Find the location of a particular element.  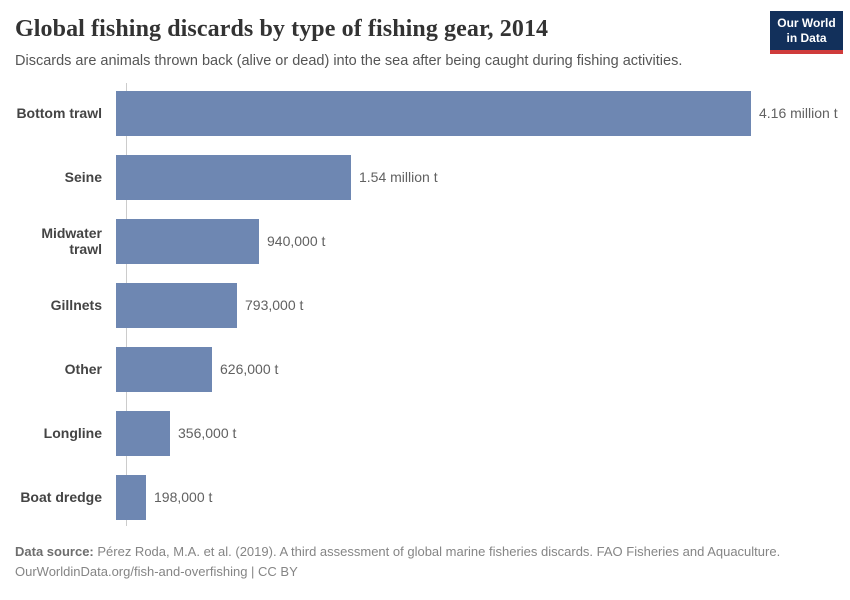

bar-track: 940,000 t is located at coordinates (475, 241).